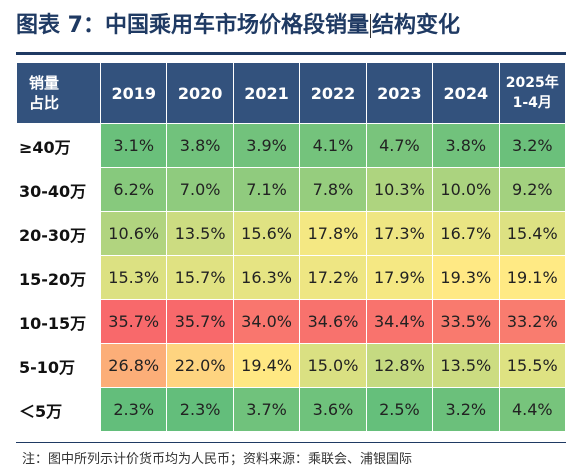  I want to click on share-cell: 15.7%, so click(200, 277).